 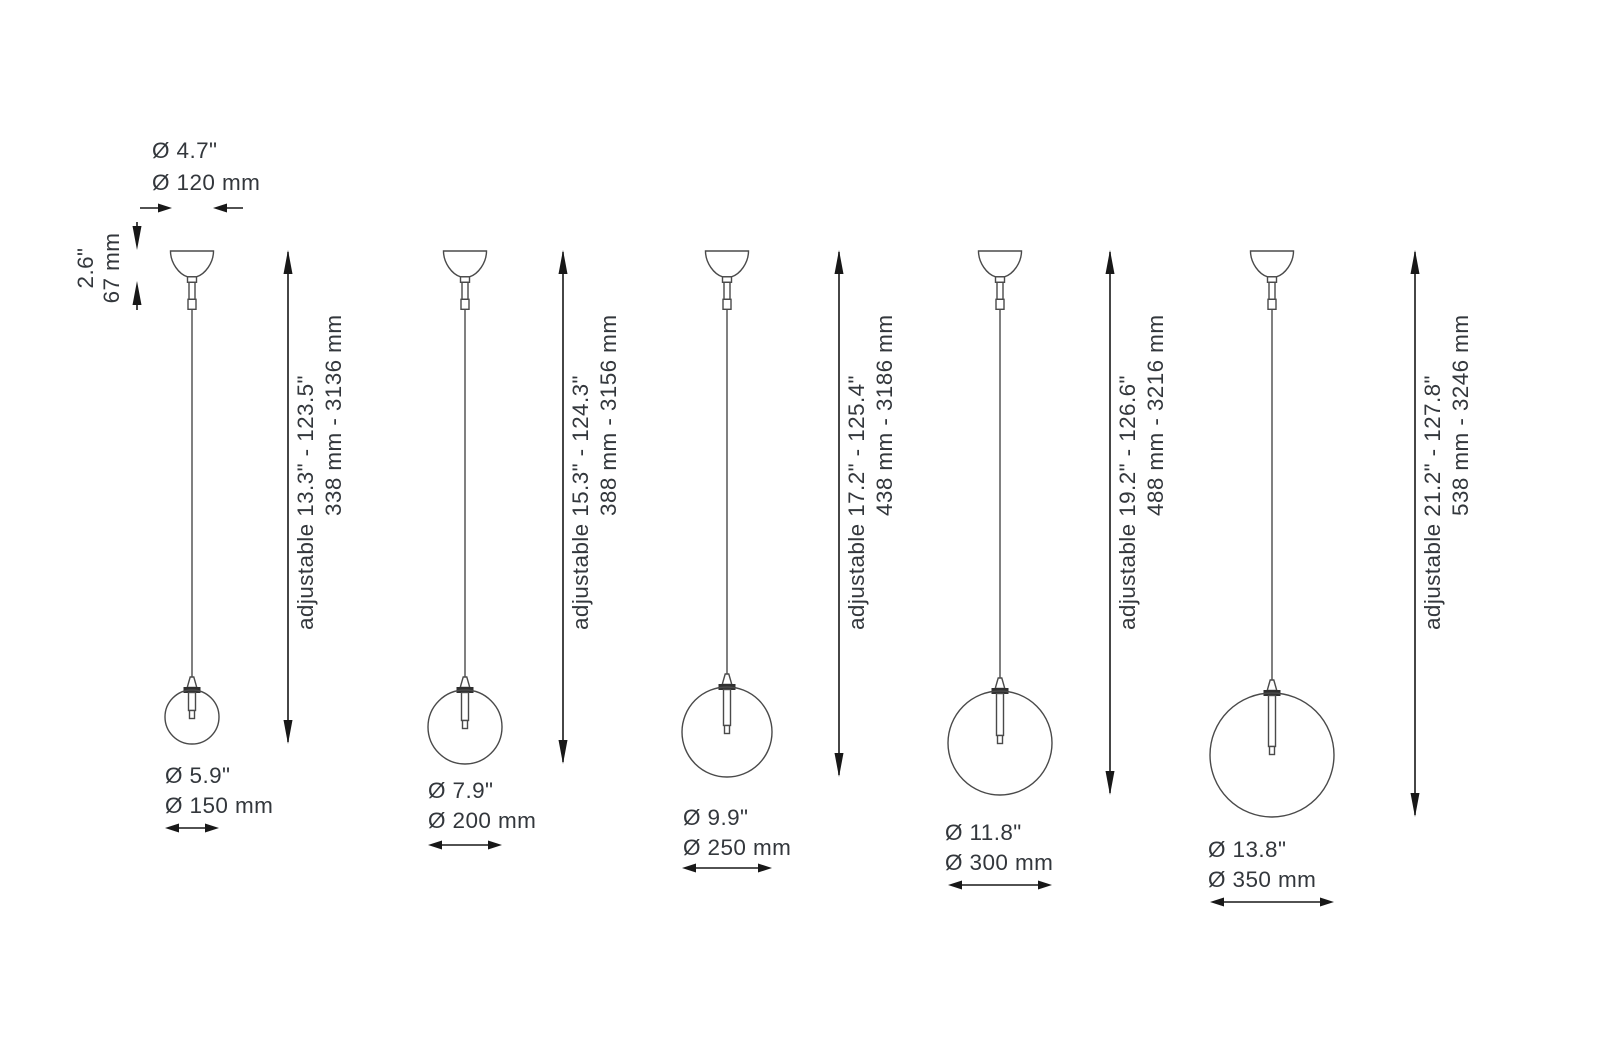 I want to click on canopy-dimensions: Ø 4.7" Ø 120 mm 2.6" 67 mm, so click(x=166, y=224).